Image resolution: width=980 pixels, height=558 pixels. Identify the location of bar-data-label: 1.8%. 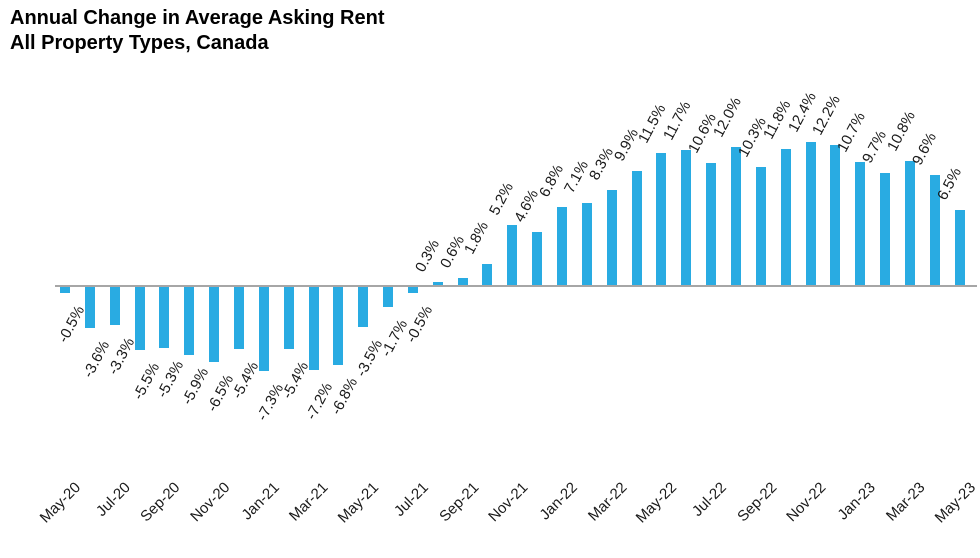
(476, 237).